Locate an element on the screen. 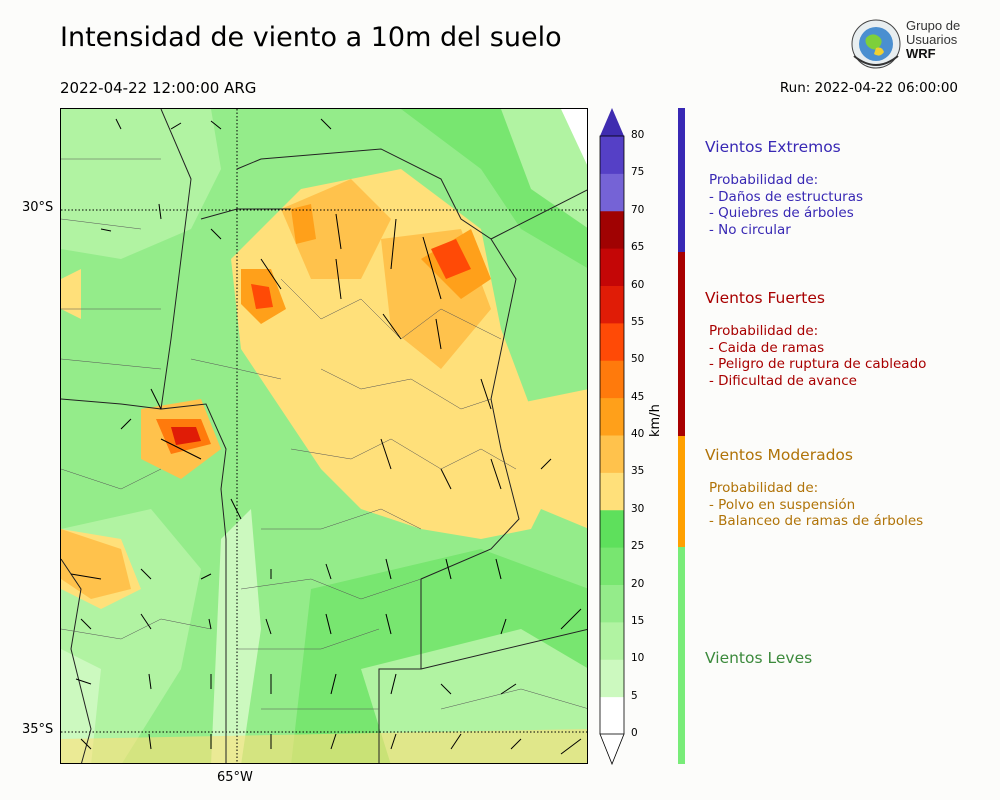 The image size is (1000, 800). logo-line-1: Grupo de is located at coordinates (933, 25).